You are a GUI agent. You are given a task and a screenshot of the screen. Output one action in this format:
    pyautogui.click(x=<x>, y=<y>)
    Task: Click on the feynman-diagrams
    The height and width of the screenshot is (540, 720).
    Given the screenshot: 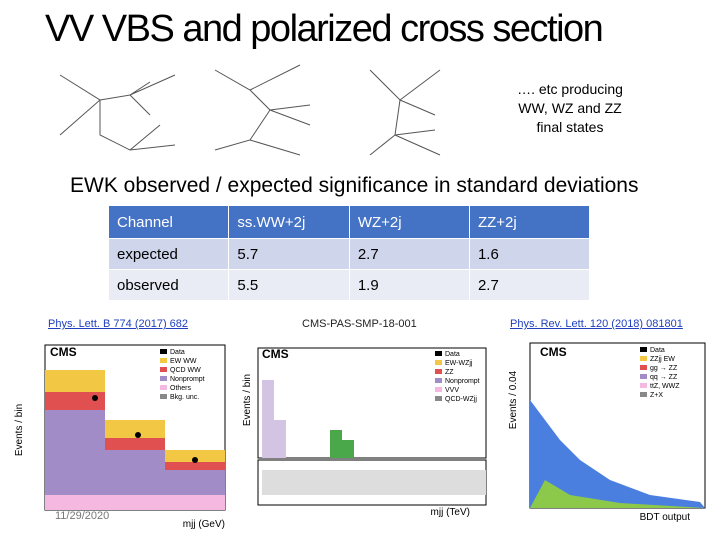 What is the action you would take?
    pyautogui.click(x=250, y=110)
    